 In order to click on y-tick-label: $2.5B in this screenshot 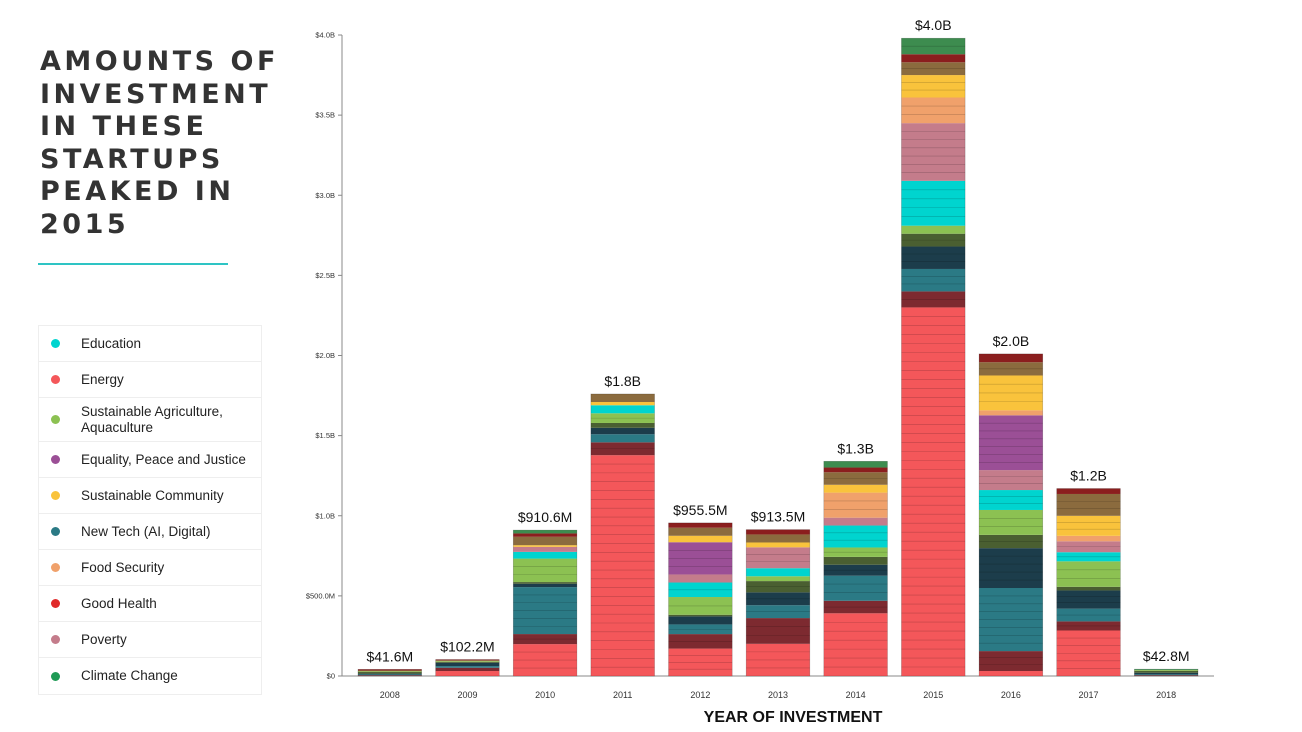, I will do `click(325, 275)`.